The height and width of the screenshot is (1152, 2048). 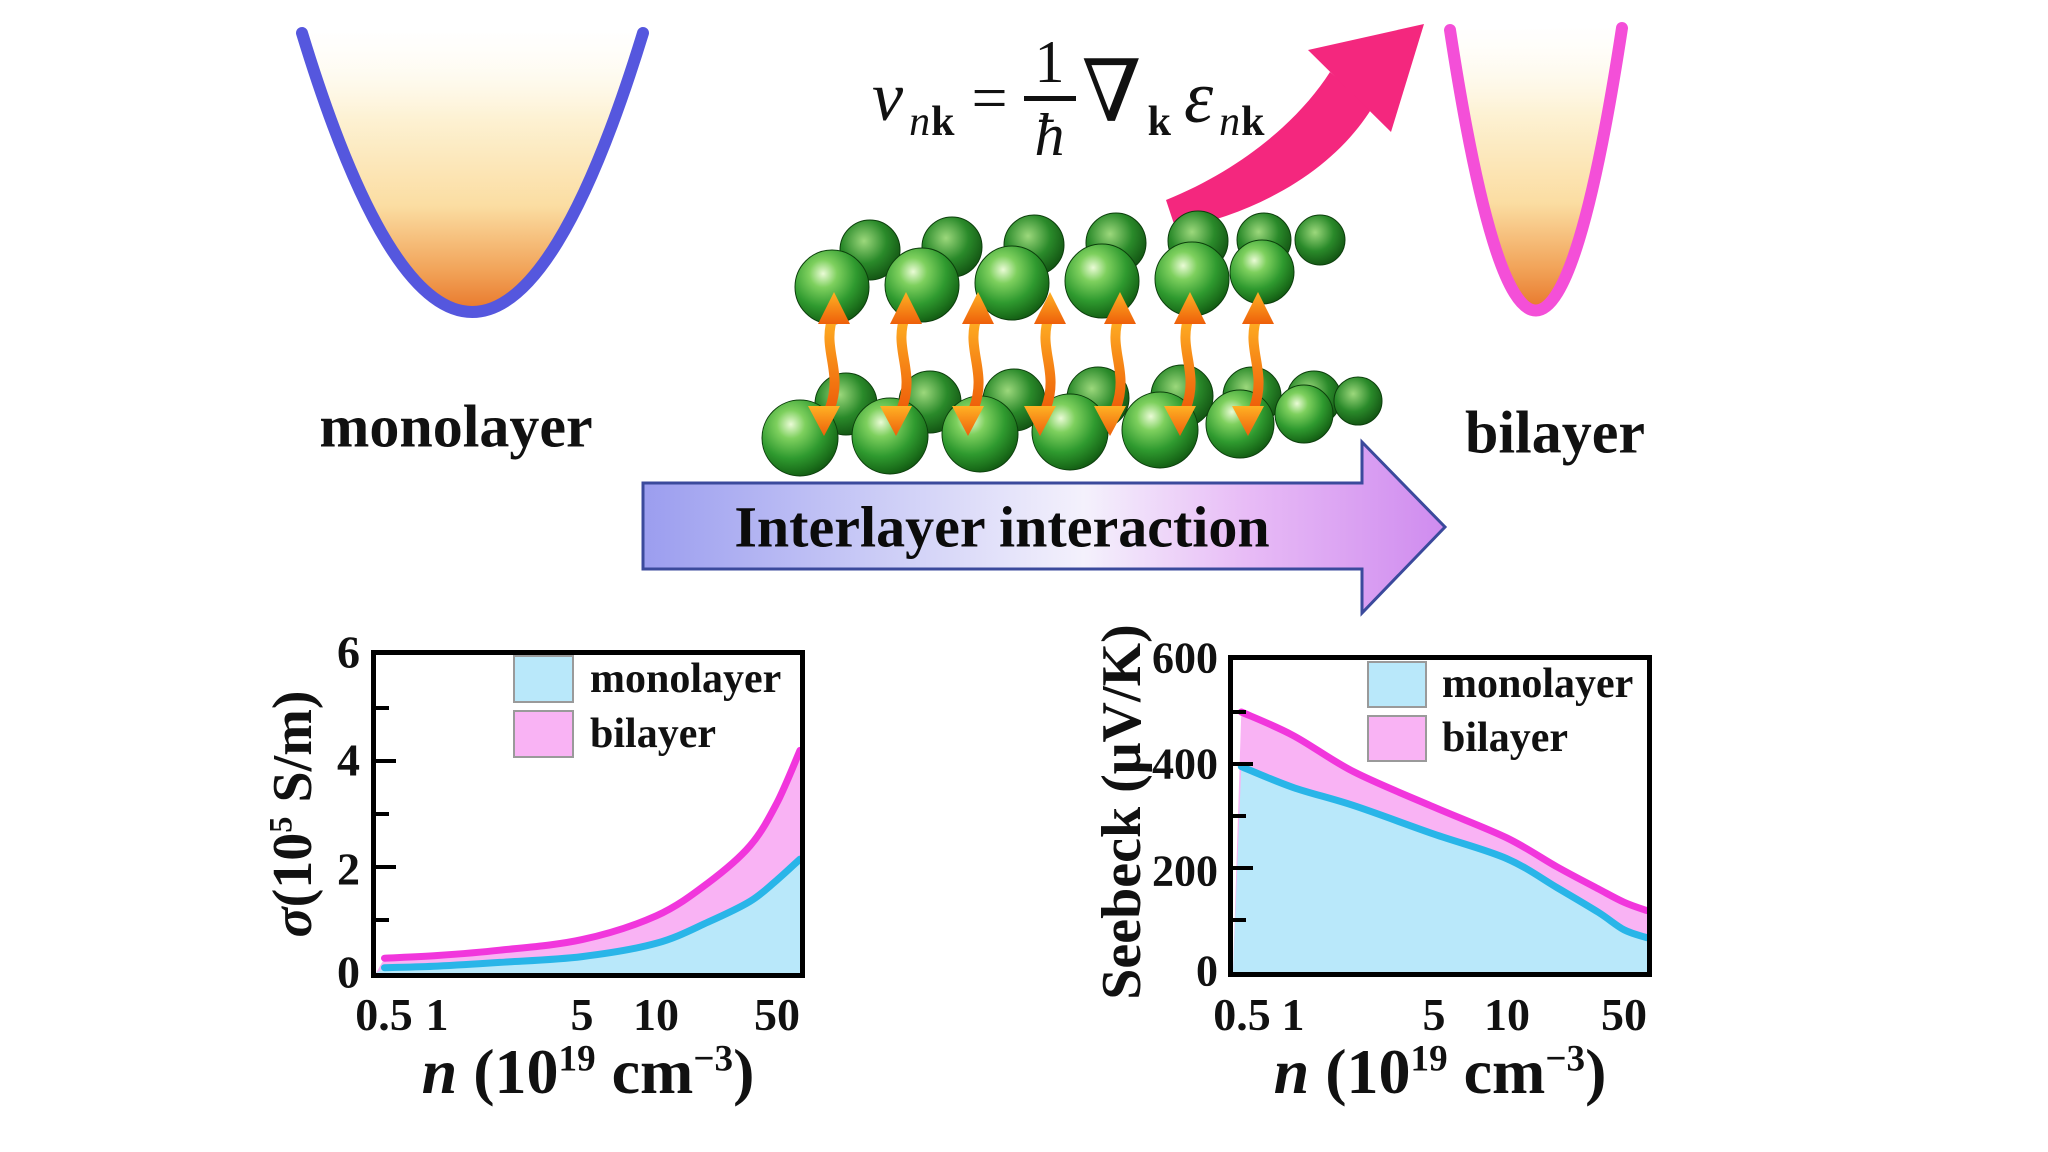 What do you see at coordinates (1440, 840) in the screenshot?
I see `seebeck-plot-canvas` at bounding box center [1440, 840].